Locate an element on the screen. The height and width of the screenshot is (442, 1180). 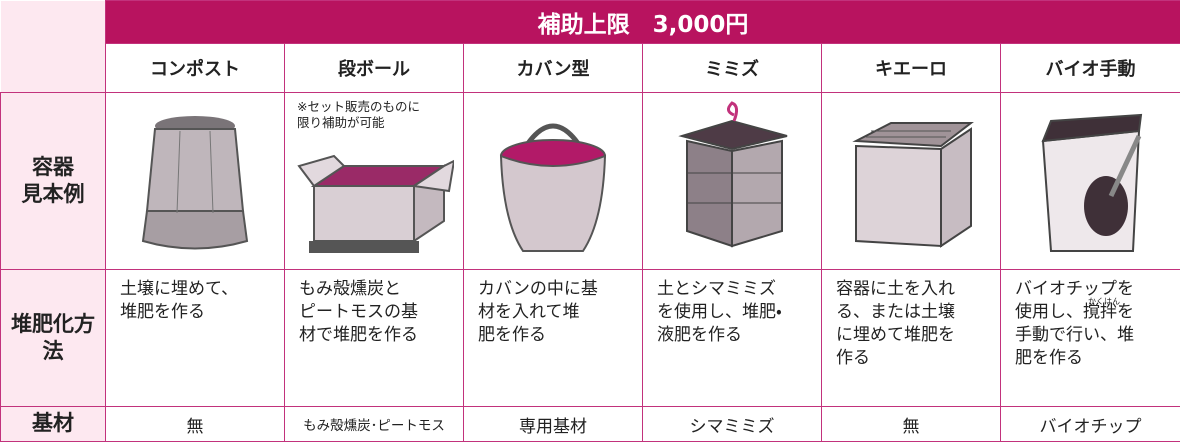
bio-bin-illustration is located at coordinates (1091, 181).